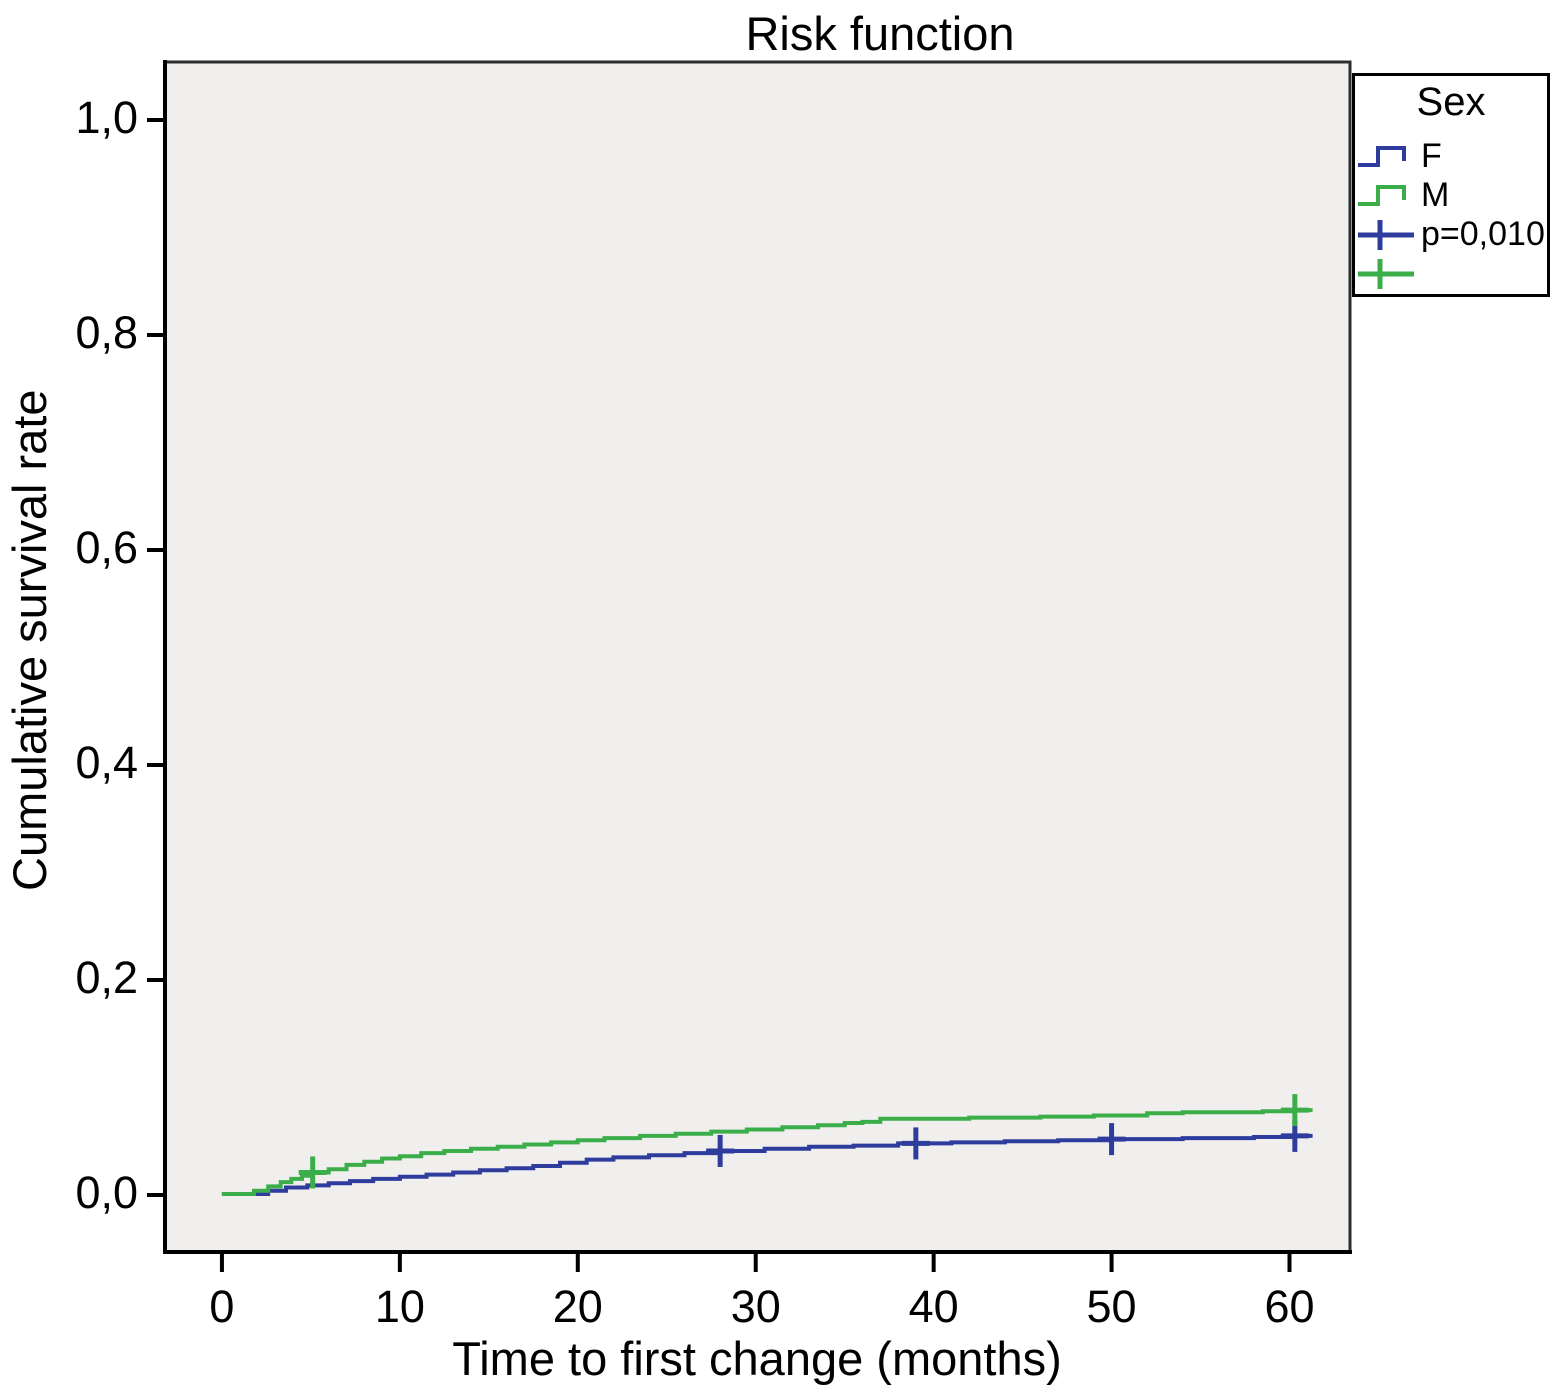 This screenshot has width=1554, height=1393. What do you see at coordinates (577, 1306) in the screenshot?
I see `x-tick-label: 20` at bounding box center [577, 1306].